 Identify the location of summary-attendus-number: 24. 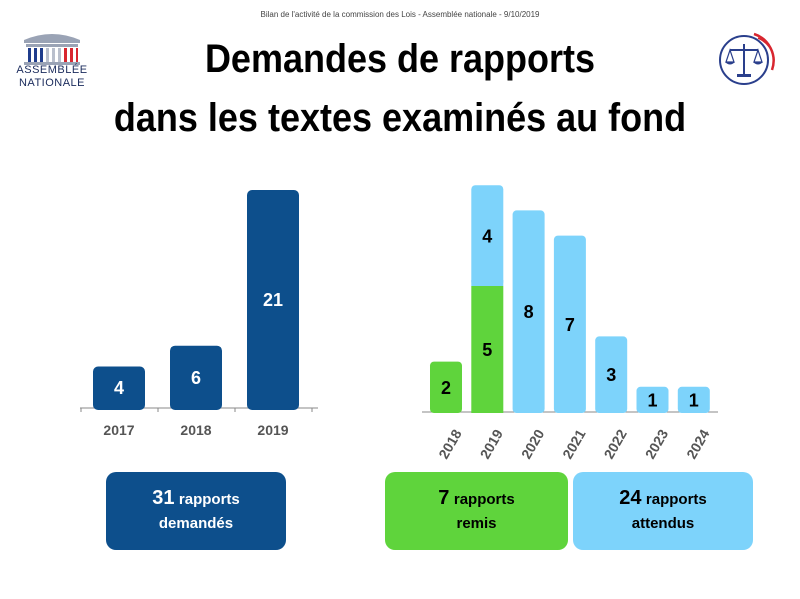
(630, 498).